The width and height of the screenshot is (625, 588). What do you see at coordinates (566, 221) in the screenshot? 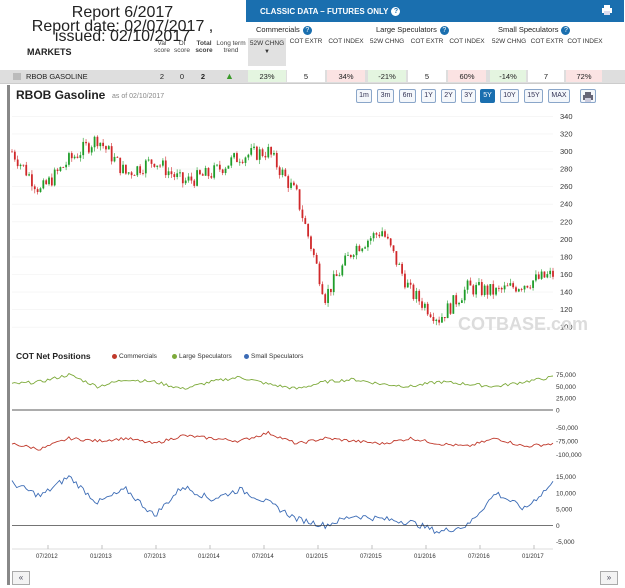
I see `price-tick-label: 220` at bounding box center [566, 221].